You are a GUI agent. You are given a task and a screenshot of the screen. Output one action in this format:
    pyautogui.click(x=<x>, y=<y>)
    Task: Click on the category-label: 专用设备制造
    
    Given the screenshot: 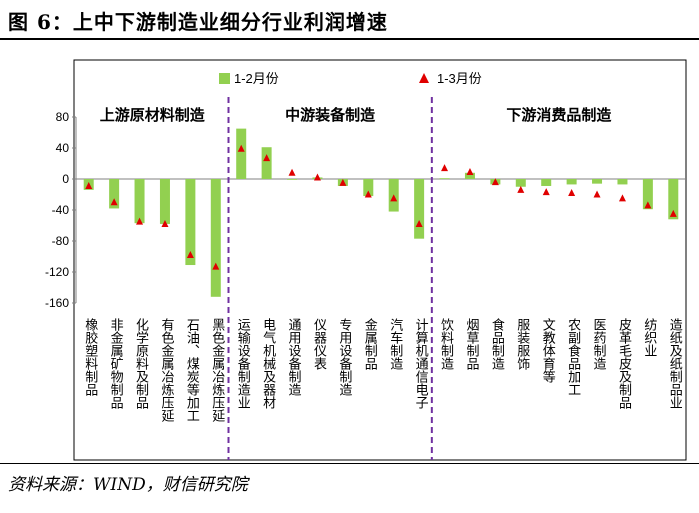 What is the action you would take?
    pyautogui.click(x=344, y=357)
    